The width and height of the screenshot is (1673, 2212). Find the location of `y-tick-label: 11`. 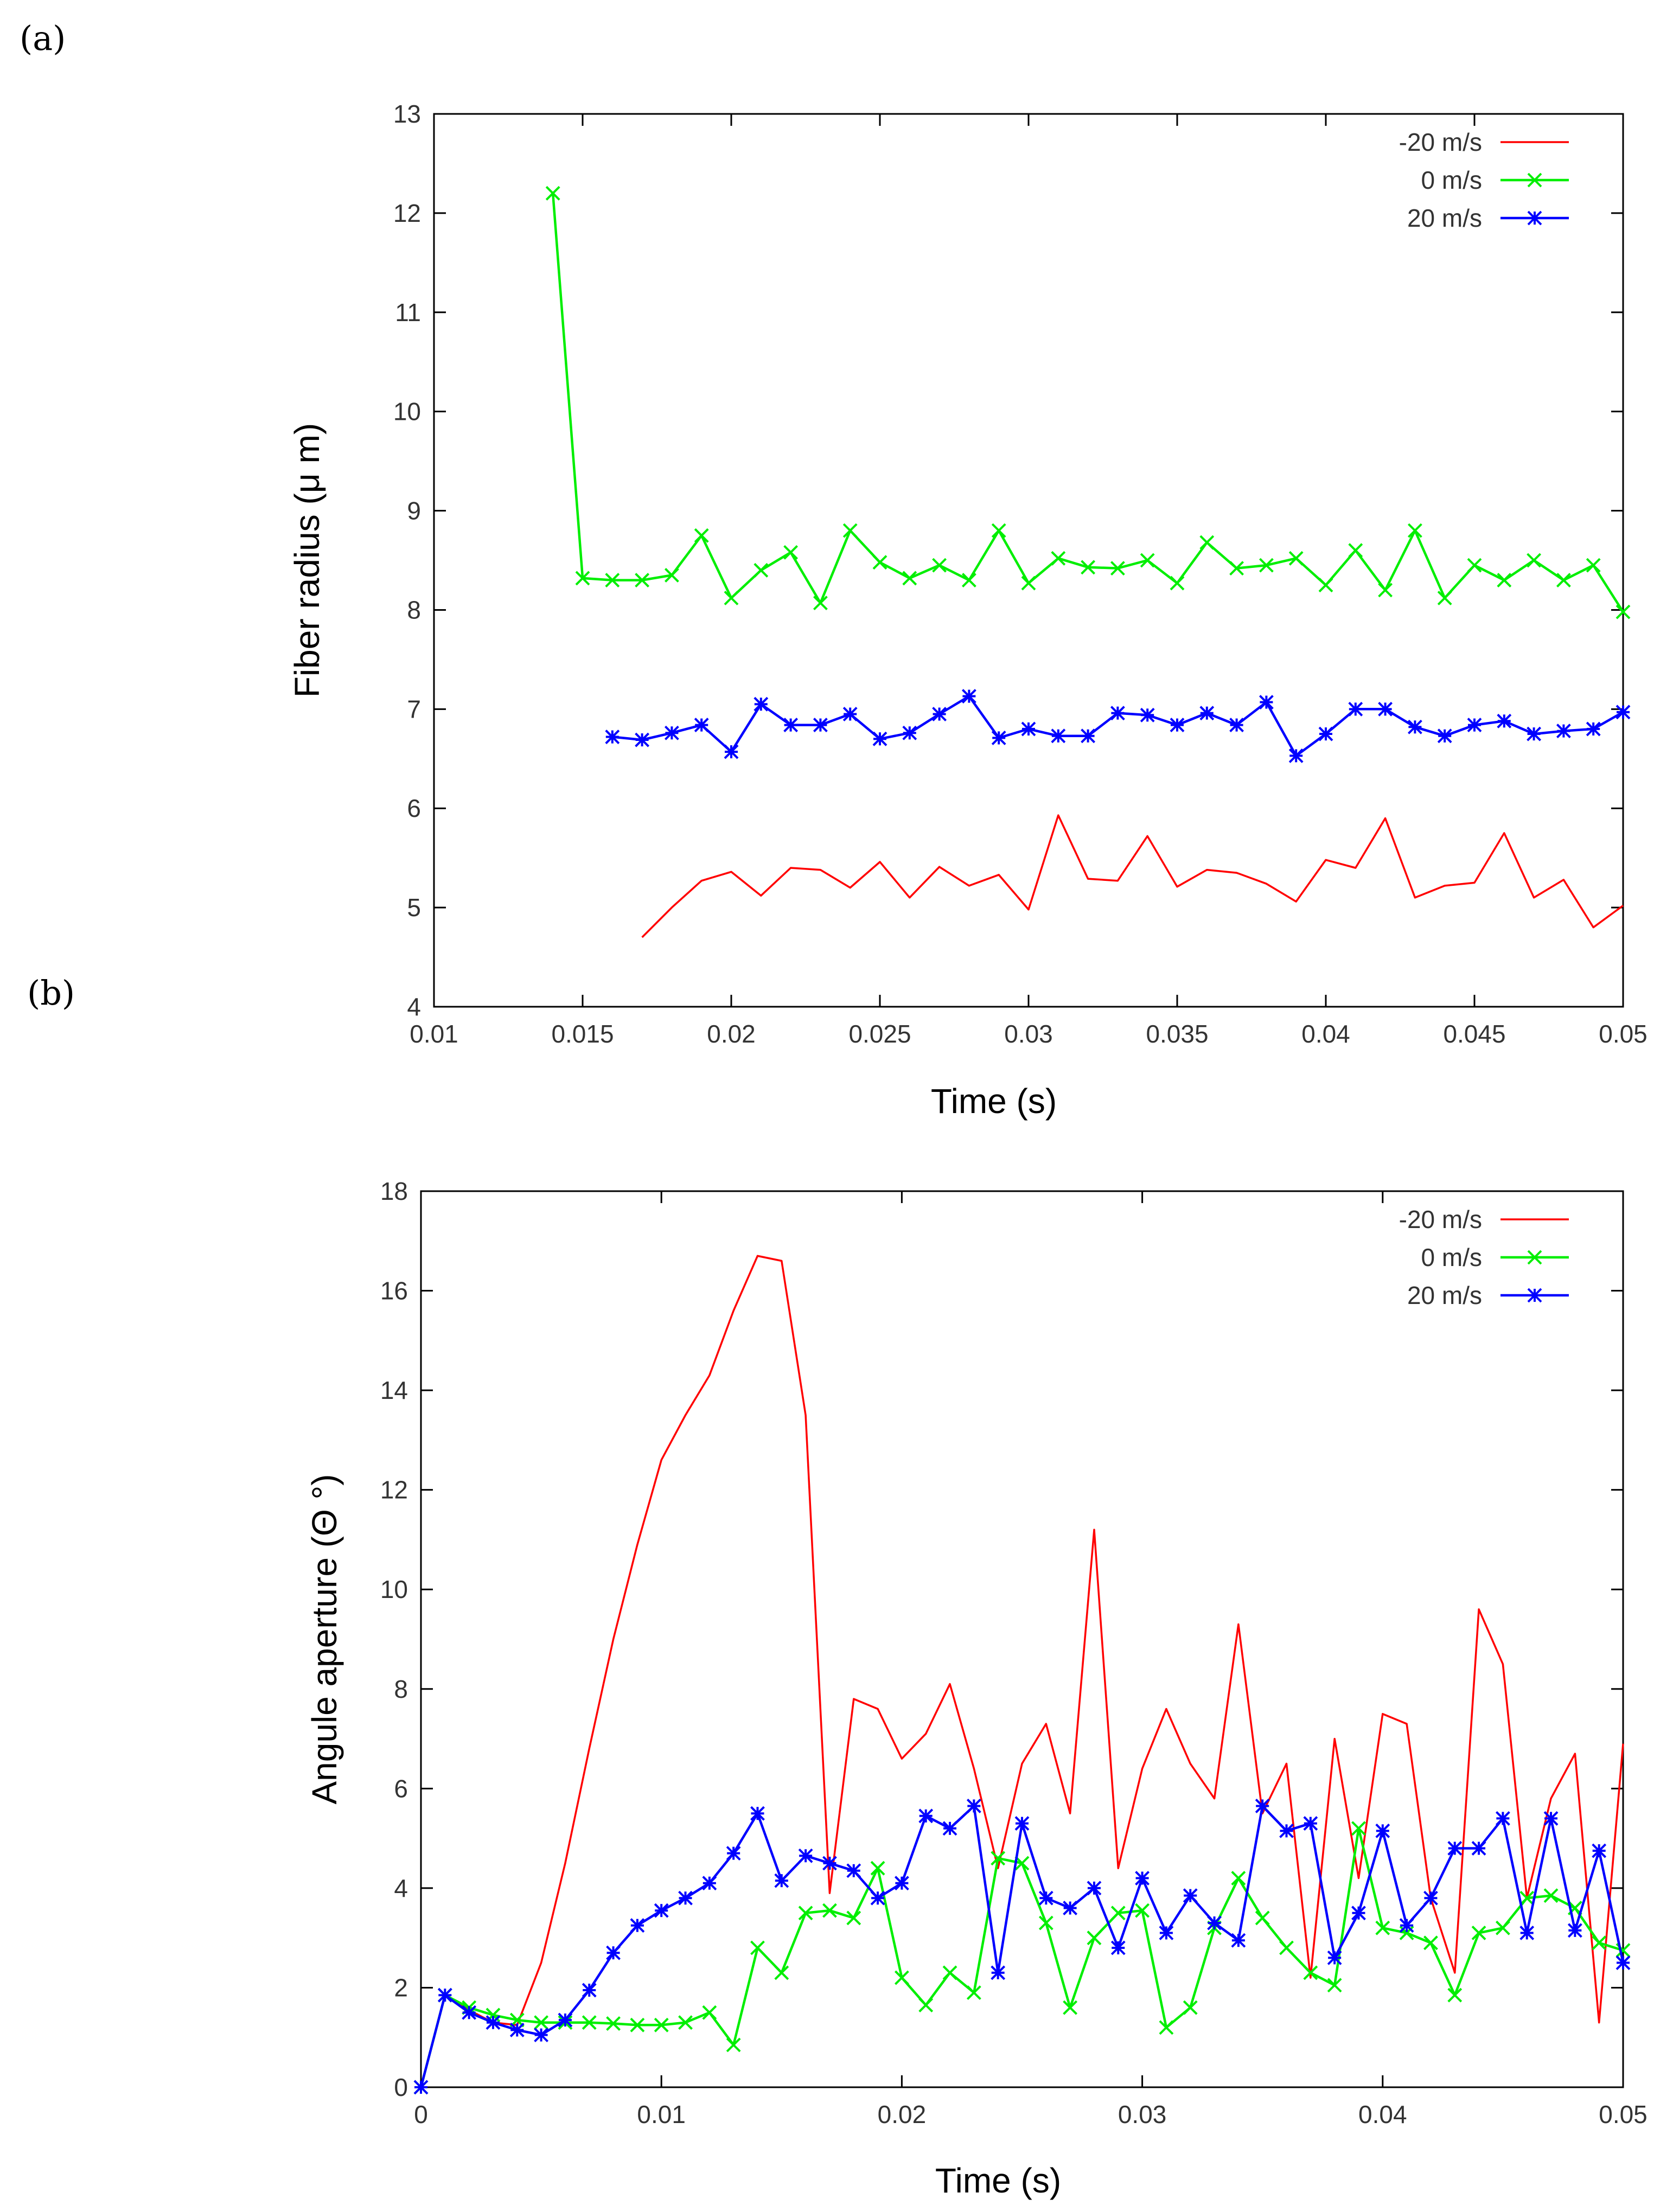

y-tick-label: 11 is located at coordinates (408, 312).